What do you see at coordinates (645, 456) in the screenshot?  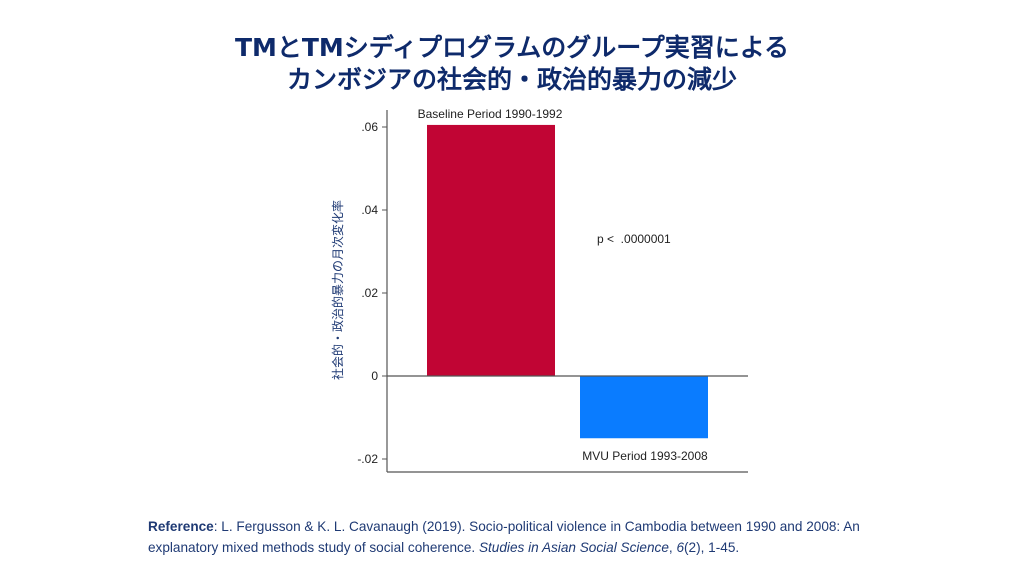 I see `bar-label-mvu: MVU Period 1993-2008` at bounding box center [645, 456].